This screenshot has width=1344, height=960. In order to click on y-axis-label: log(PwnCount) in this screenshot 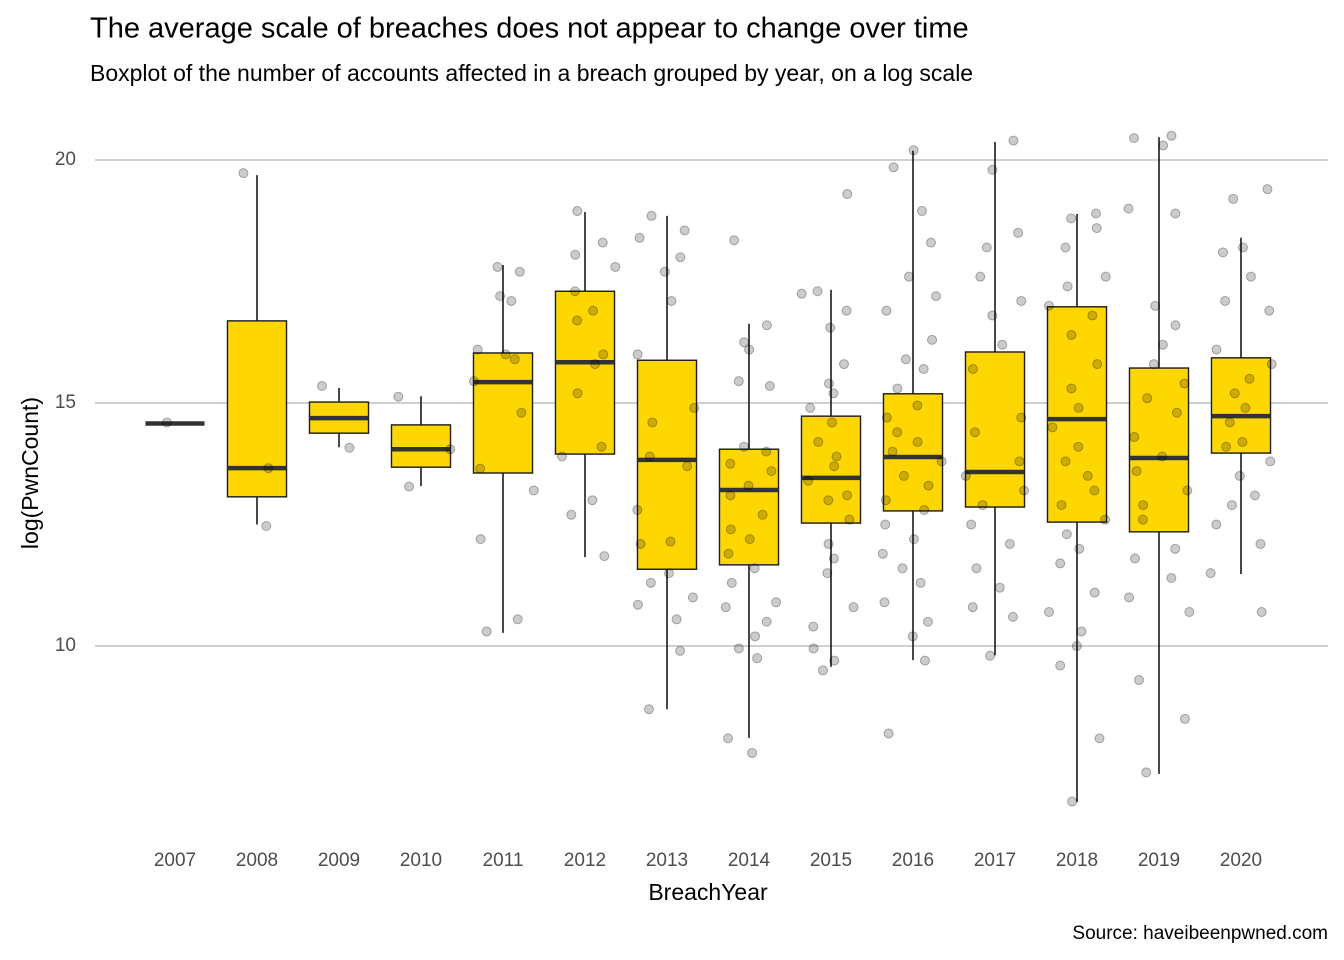, I will do `click(30, 473)`.